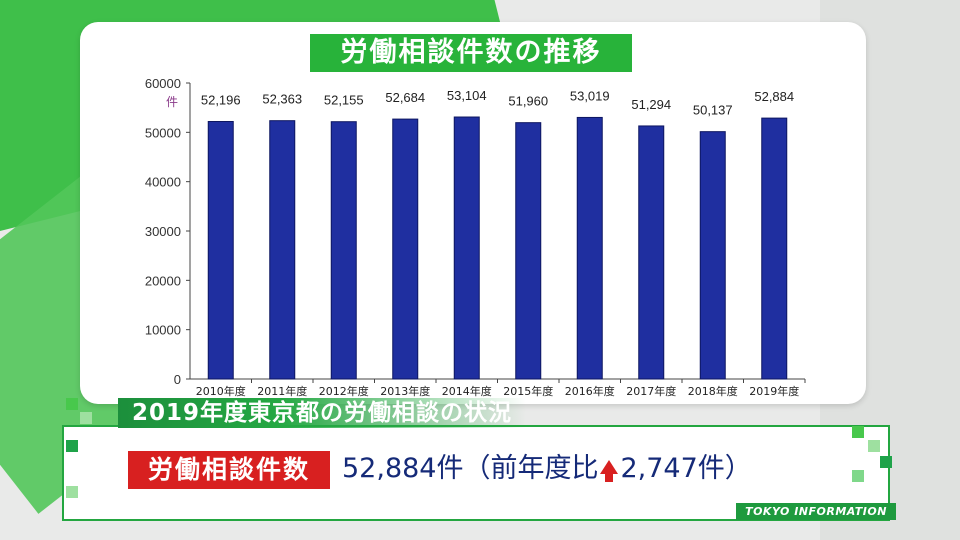 The image size is (960, 540). What do you see at coordinates (177, 379) in the screenshot?
I see `y-tick-label: 0` at bounding box center [177, 379].